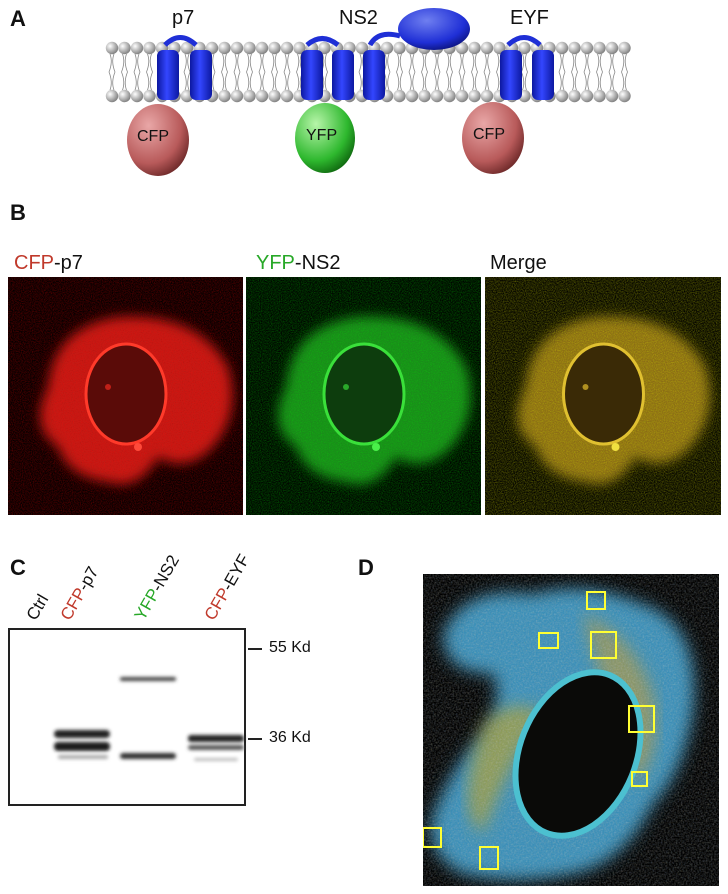  What do you see at coordinates (382, 90) in the screenshot?
I see `ns2-protein` at bounding box center [382, 90].